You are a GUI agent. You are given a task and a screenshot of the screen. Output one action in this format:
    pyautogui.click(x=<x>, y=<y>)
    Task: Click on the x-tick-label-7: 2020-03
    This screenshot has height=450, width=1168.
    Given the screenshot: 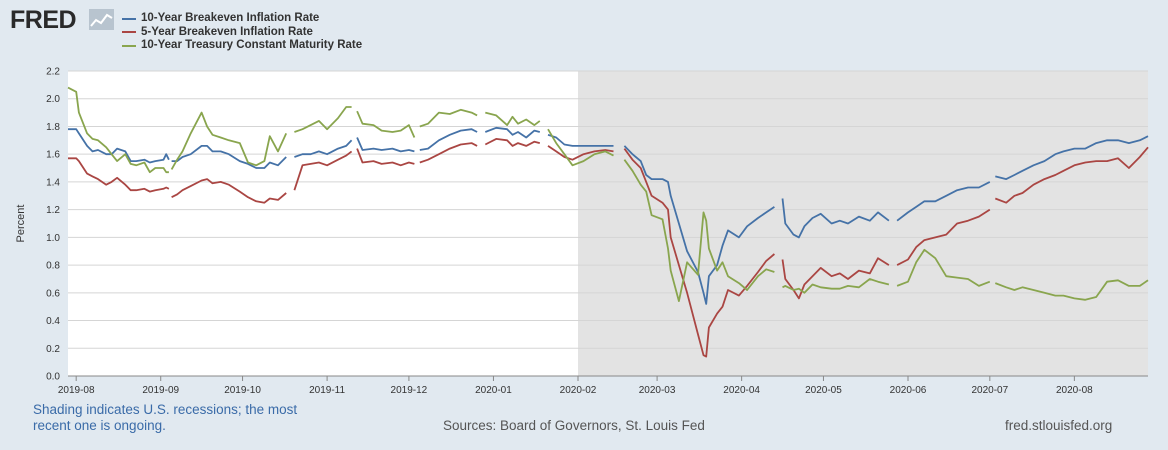 What is the action you would take?
    pyautogui.click(x=657, y=390)
    